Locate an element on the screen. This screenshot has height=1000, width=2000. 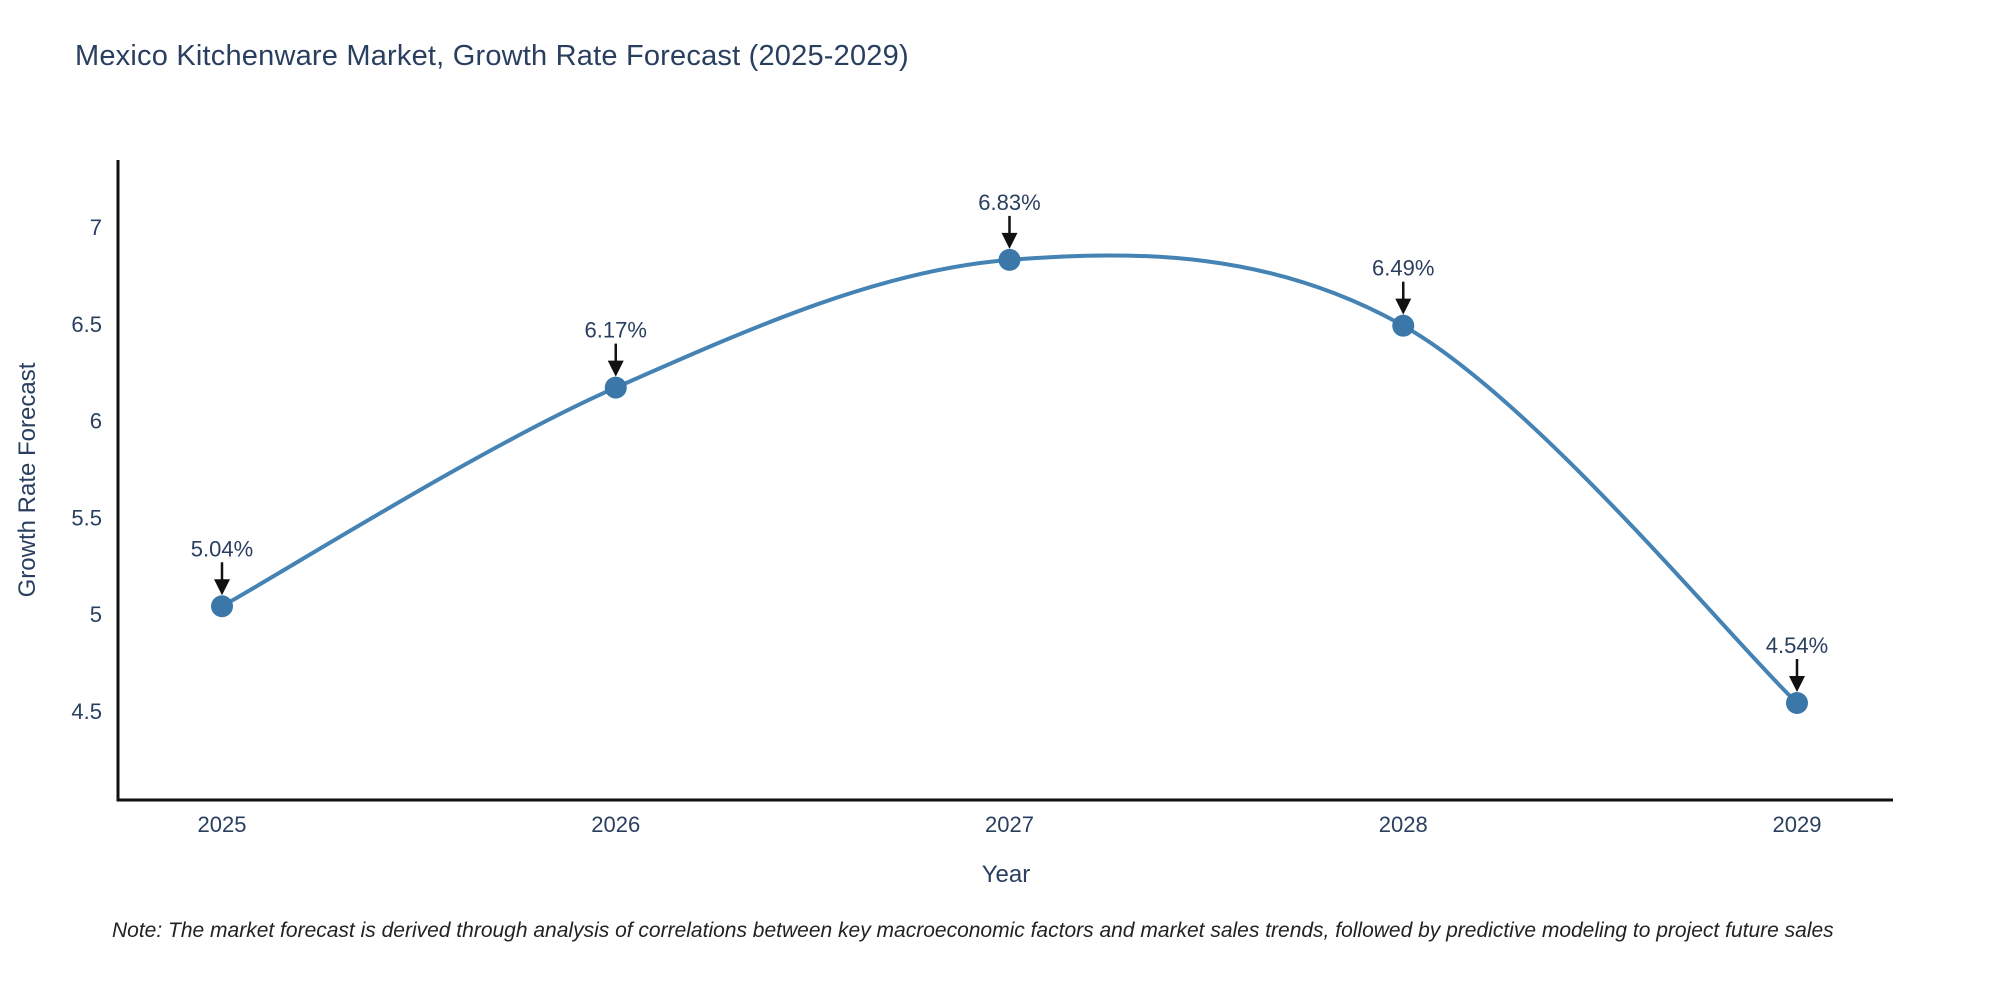
x-tick-label: 2025 is located at coordinates (222, 824).